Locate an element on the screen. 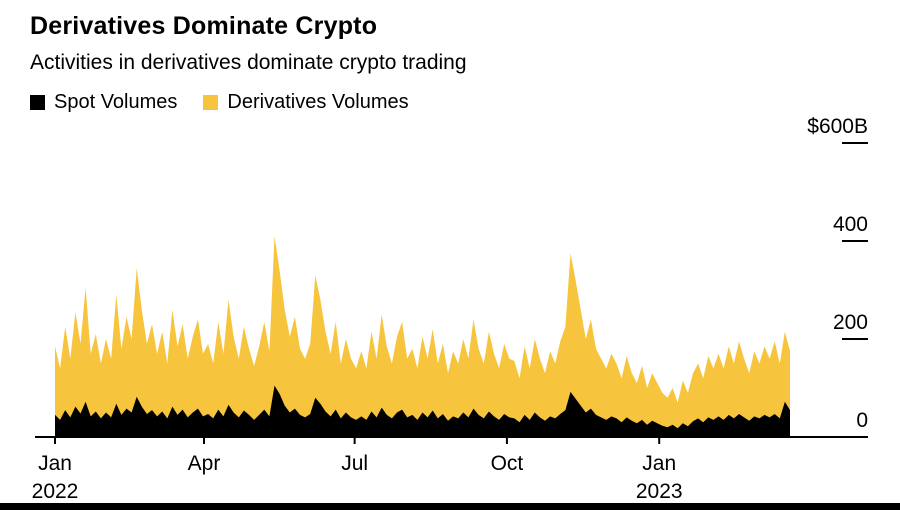  legend-item-spot-volumes: Spot Volumes is located at coordinates (103, 102).